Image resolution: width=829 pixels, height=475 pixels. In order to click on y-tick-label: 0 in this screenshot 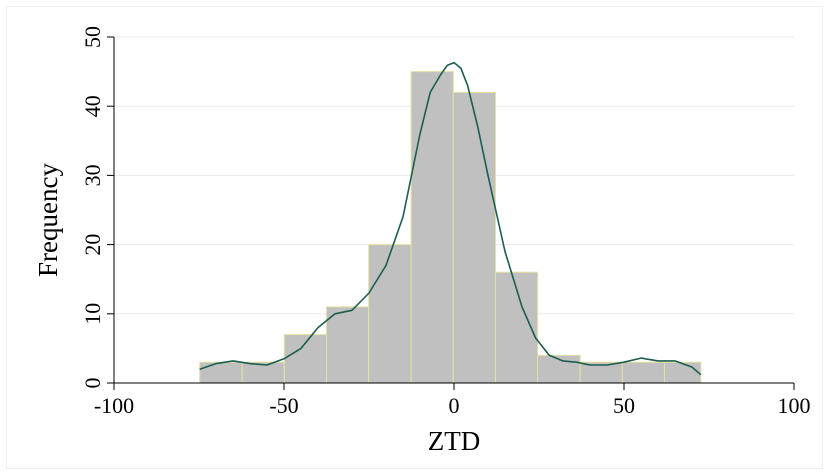, I will do `click(92, 383)`.